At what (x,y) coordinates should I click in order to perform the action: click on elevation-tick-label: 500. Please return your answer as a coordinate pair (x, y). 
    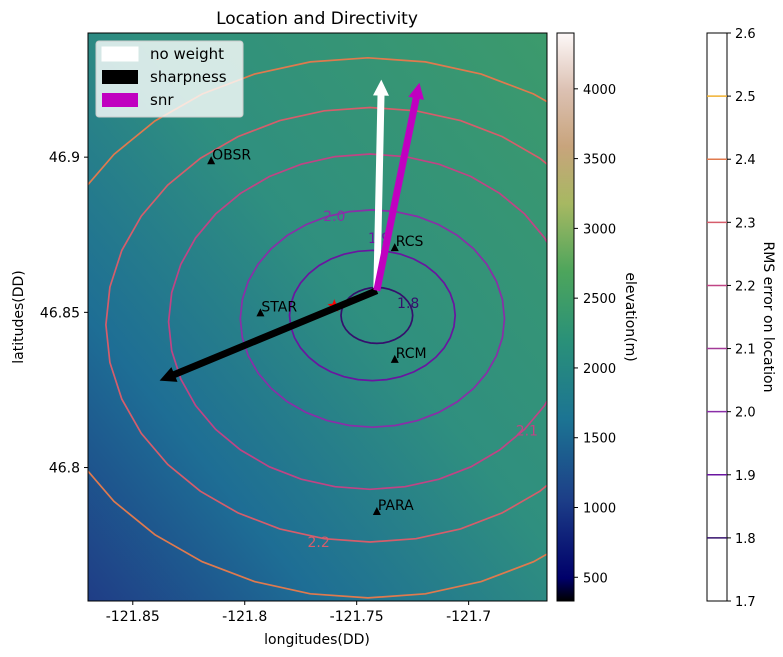
    Looking at the image, I should click on (595, 578).